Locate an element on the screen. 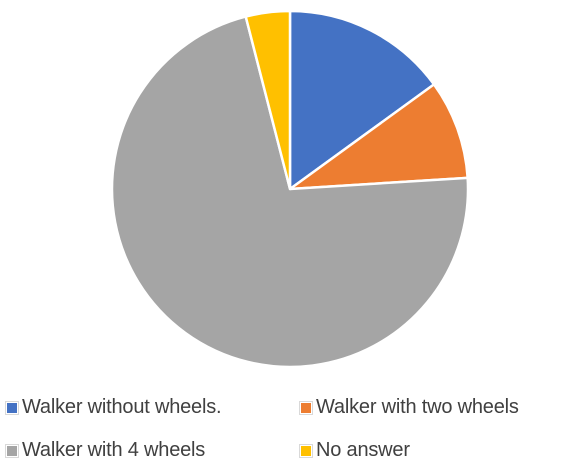  legend-label: Walker with two wheels is located at coordinates (417, 407).